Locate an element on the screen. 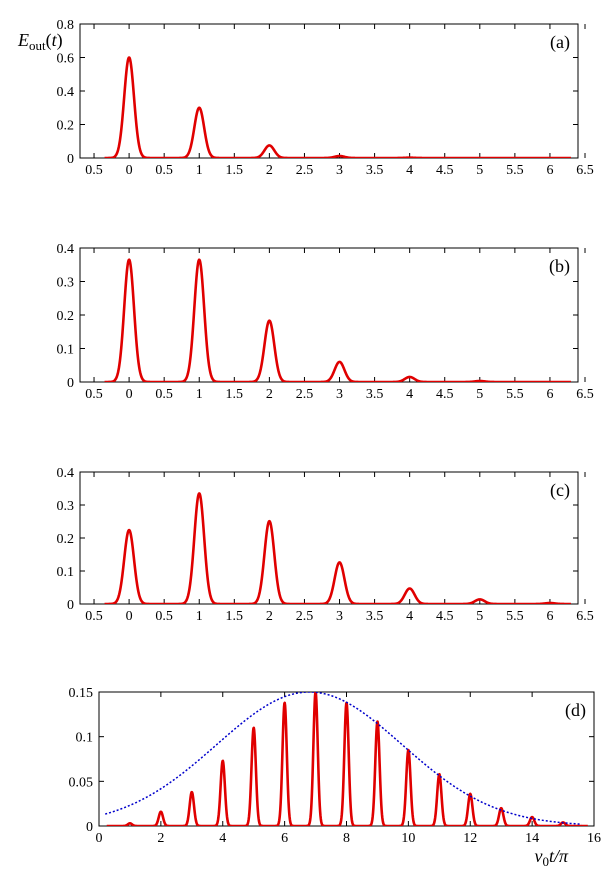  x-tick-label: 16 is located at coordinates (594, 838).